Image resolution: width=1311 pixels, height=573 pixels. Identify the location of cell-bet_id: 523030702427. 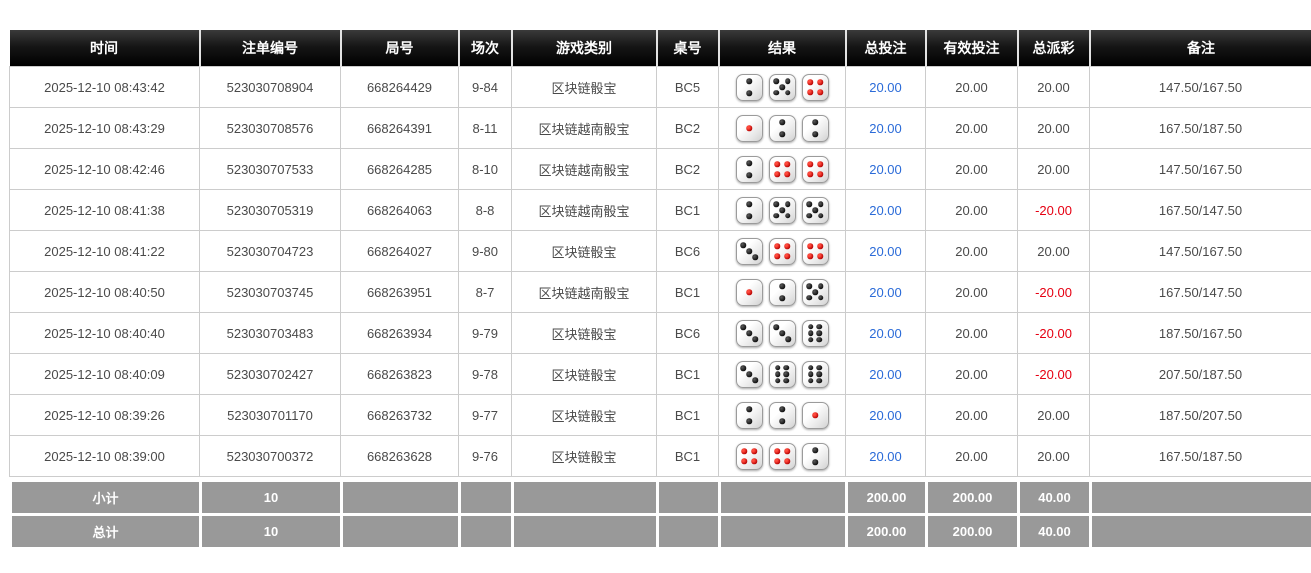
(270, 374).